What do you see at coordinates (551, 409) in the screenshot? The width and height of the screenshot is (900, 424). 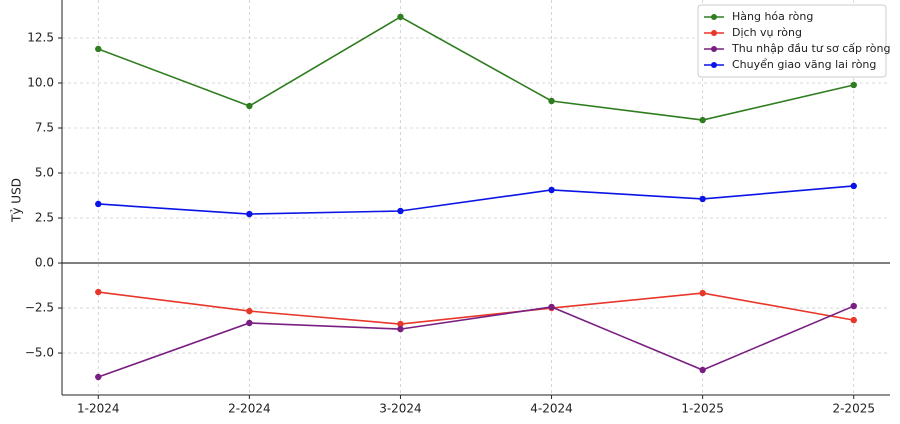 I see `x-tick-label: 4-2024` at bounding box center [551, 409].